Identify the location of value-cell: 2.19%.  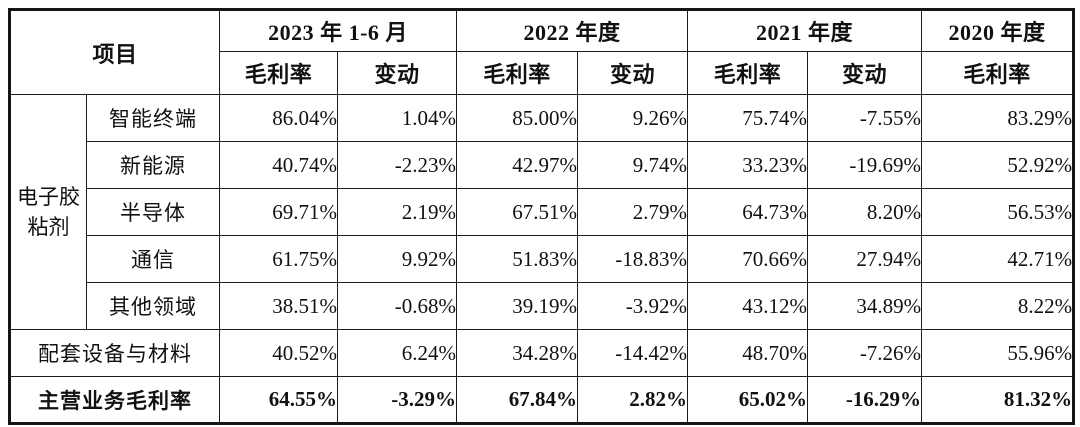
(397, 212).